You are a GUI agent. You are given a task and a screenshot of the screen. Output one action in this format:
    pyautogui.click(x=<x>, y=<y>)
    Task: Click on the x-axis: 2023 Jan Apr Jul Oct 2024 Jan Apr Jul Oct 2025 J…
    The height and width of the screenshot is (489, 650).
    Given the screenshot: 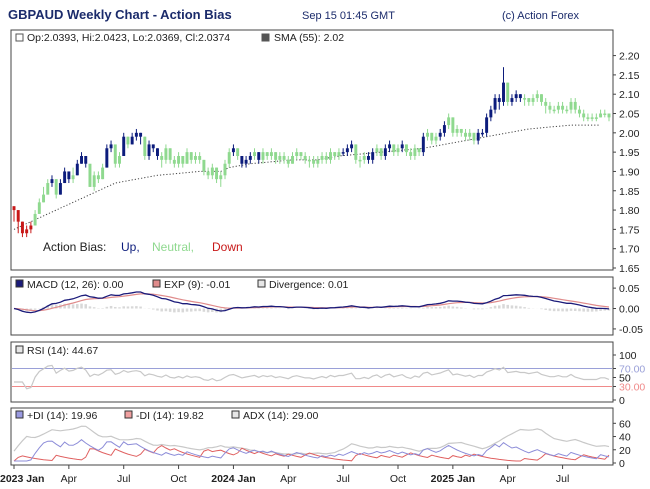 What is the action you would take?
    pyautogui.click(x=284, y=475)
    